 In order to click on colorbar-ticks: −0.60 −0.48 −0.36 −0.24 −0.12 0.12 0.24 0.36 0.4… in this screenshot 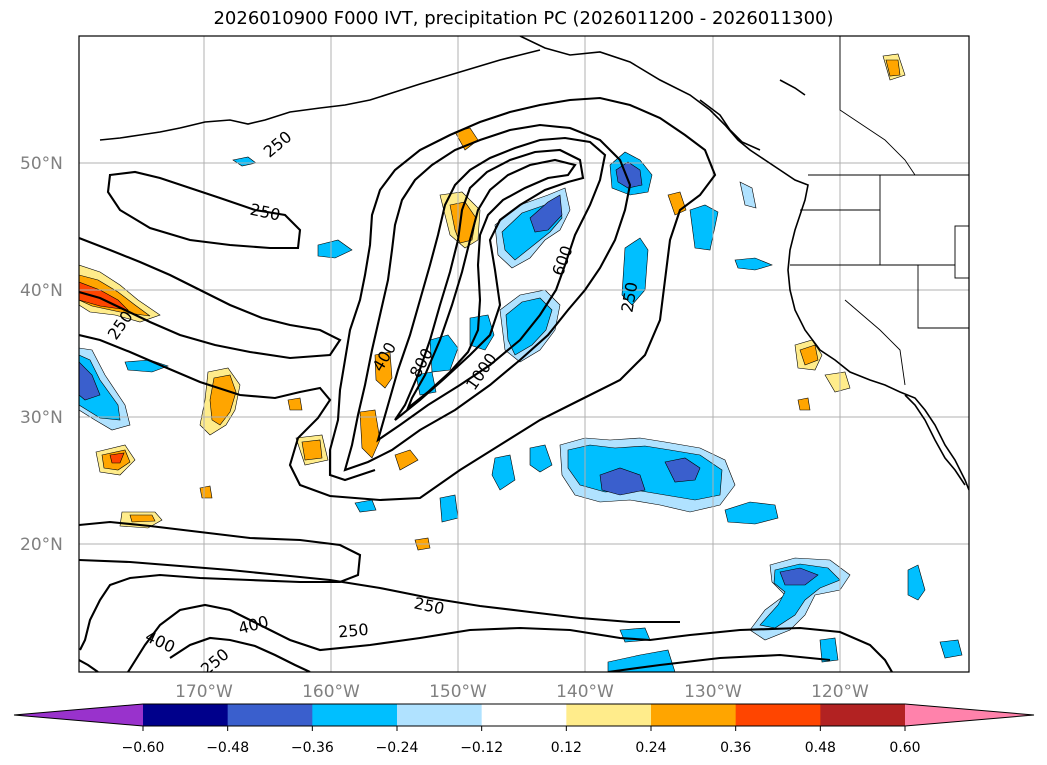, I will do `click(521, 741)`.